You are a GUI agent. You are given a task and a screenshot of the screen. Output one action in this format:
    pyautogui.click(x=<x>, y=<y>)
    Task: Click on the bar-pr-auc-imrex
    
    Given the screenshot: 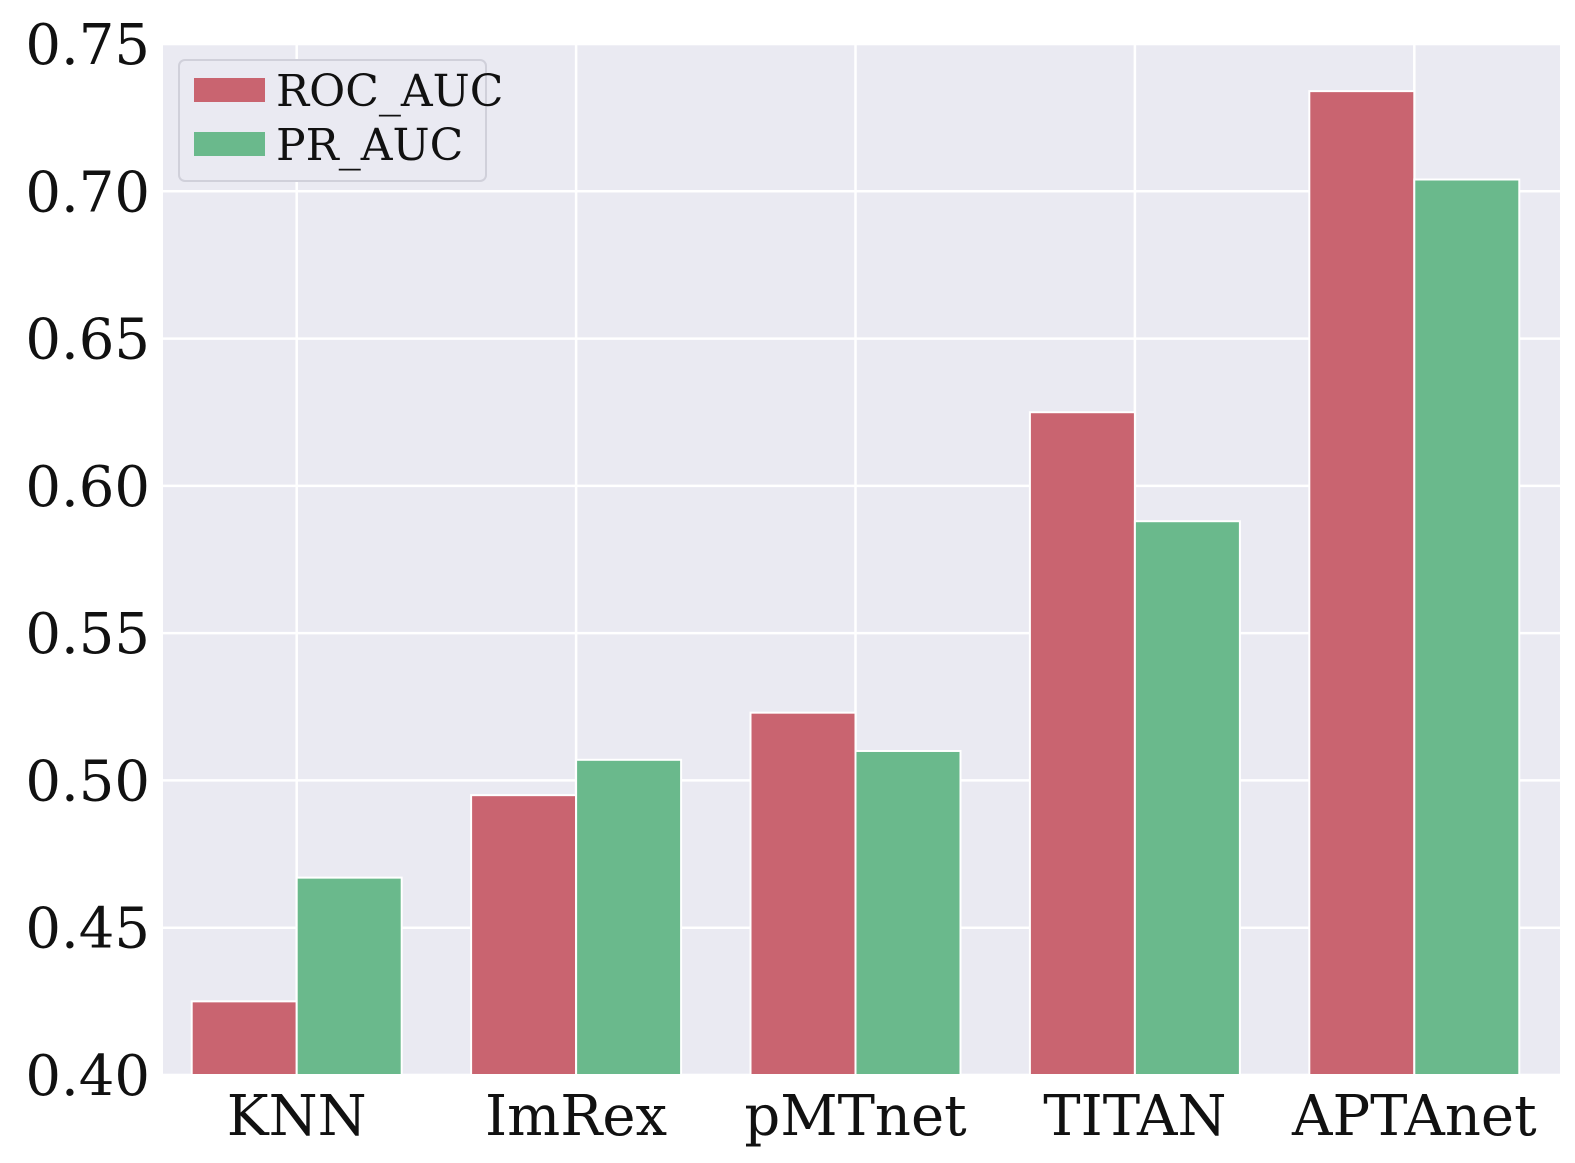 What is the action you would take?
    pyautogui.click(x=629, y=917)
    